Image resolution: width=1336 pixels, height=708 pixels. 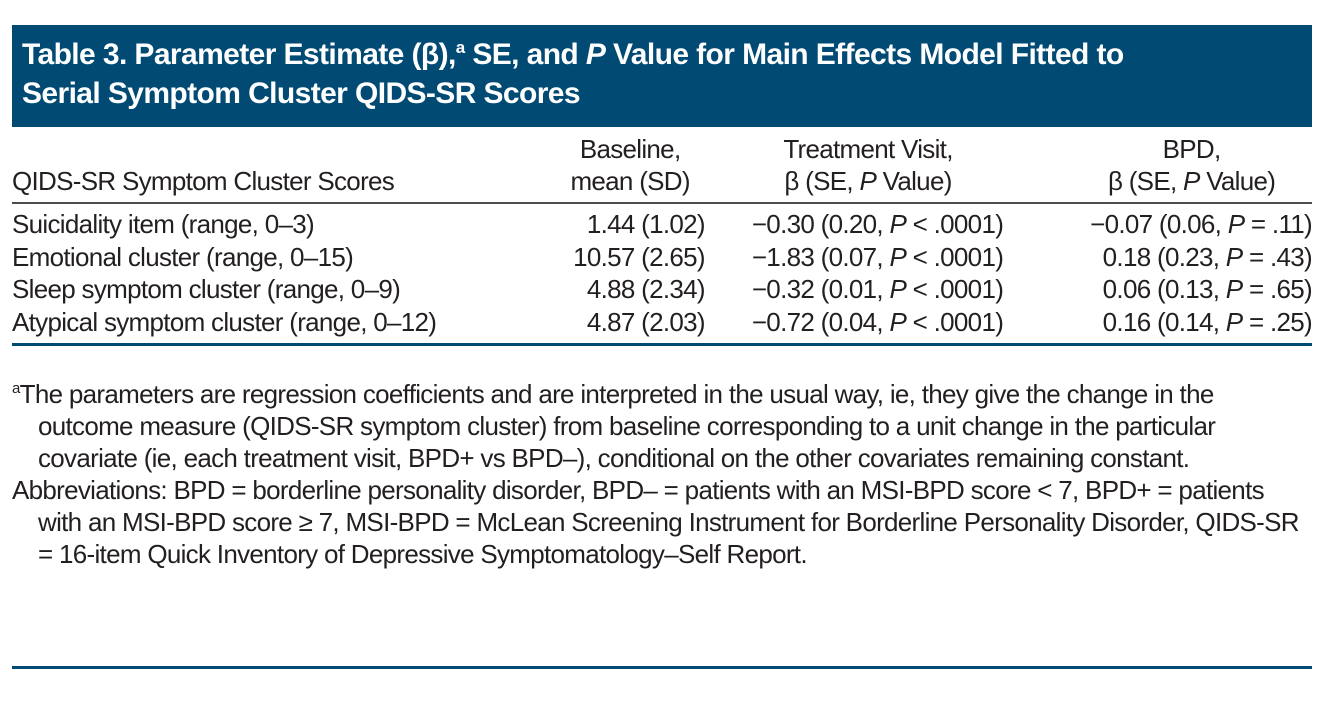 I want to click on row-label: Suicidality item (range, 0–3), so click(x=163, y=224).